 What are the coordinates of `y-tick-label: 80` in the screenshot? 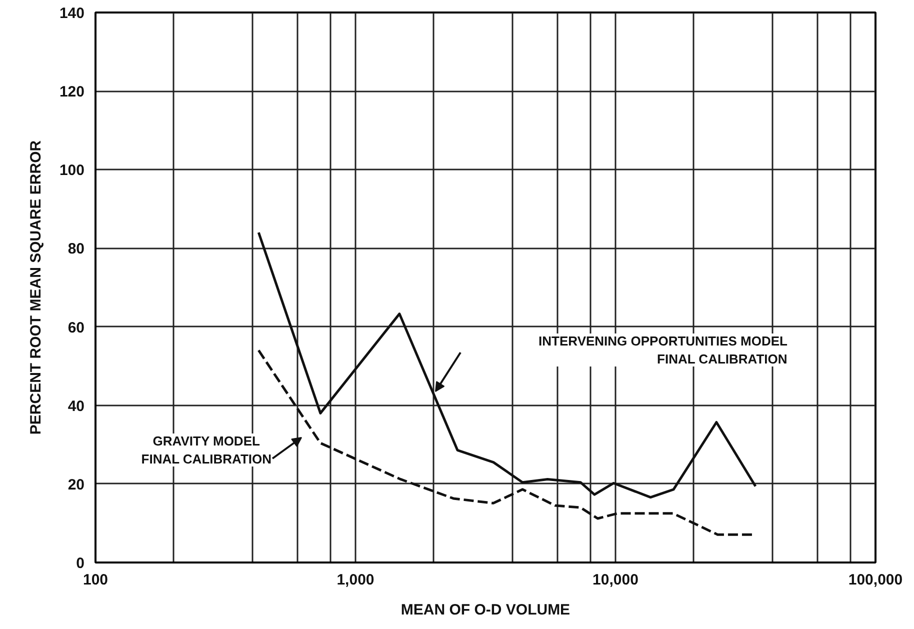 It's located at (76, 249).